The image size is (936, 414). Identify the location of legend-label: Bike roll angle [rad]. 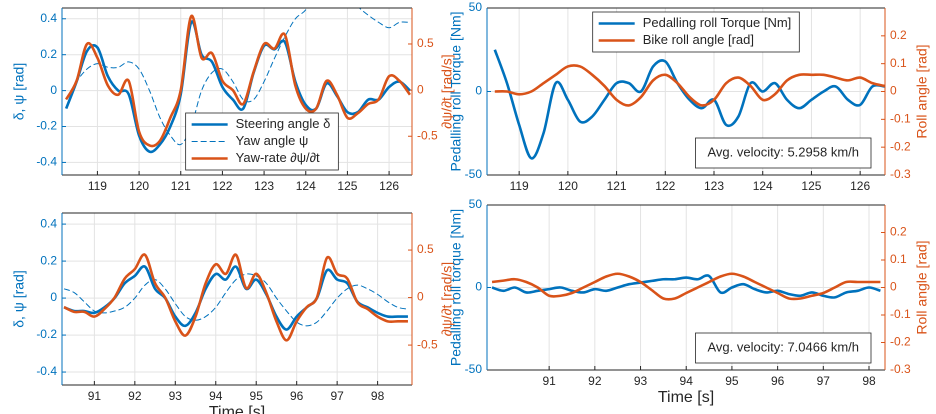
(698, 39).